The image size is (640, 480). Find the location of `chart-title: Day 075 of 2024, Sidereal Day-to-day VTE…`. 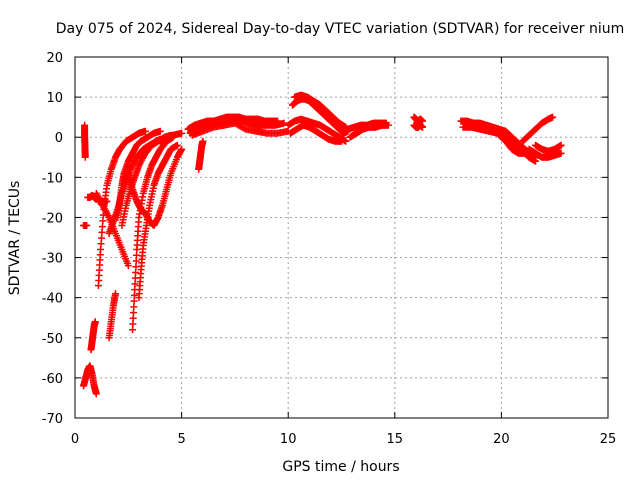

chart-title: Day 075 of 2024, Sidereal Day-to-day VTE… is located at coordinates (340, 29).